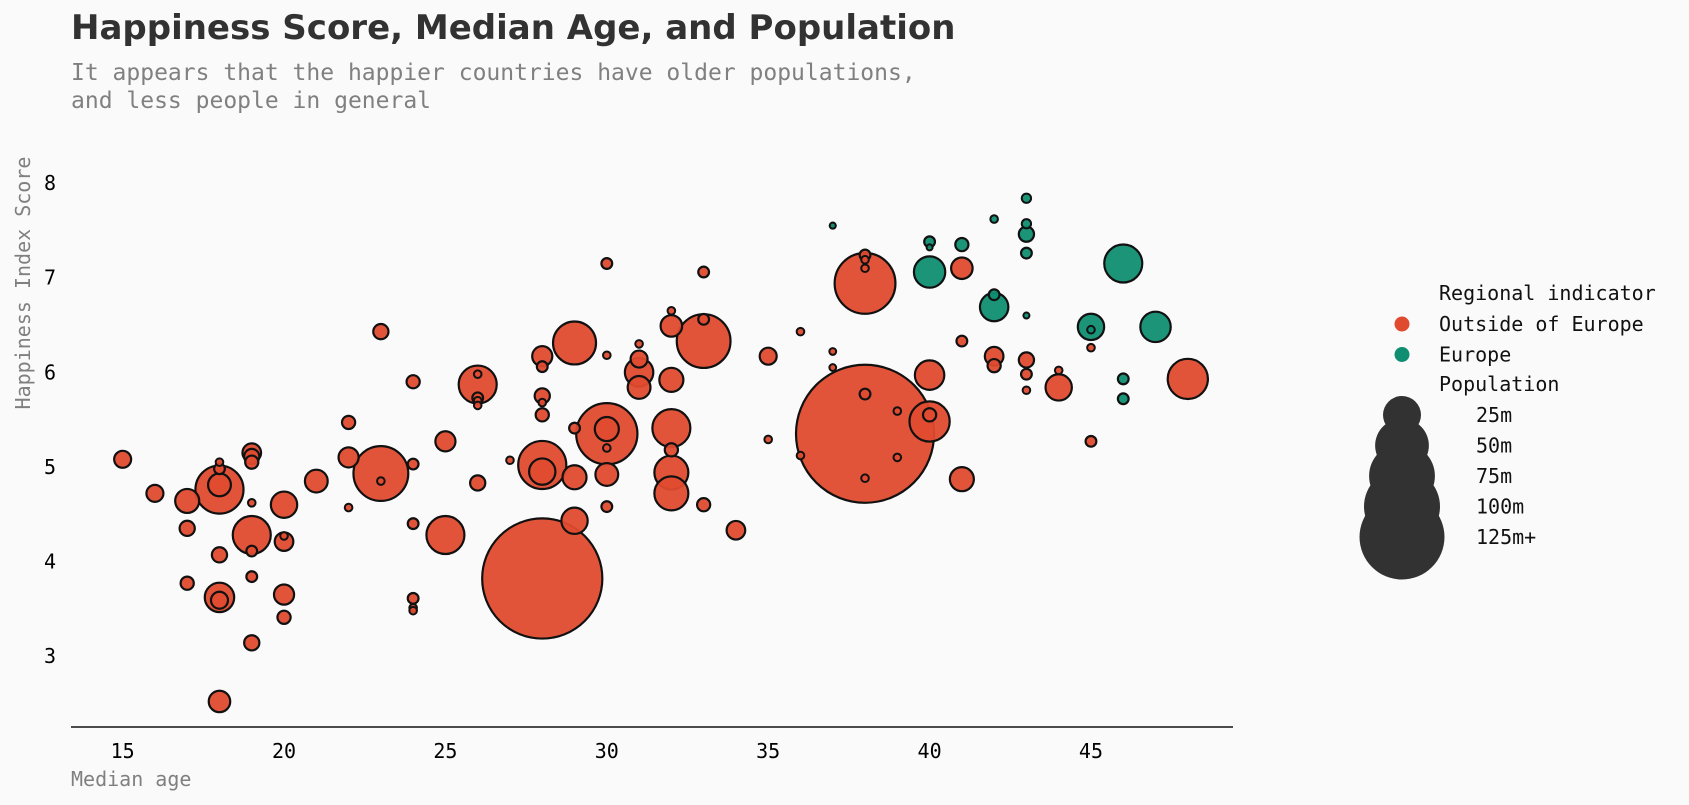 The height and width of the screenshot is (805, 1689). What do you see at coordinates (50, 278) in the screenshot?
I see `y-tick-label: 7` at bounding box center [50, 278].